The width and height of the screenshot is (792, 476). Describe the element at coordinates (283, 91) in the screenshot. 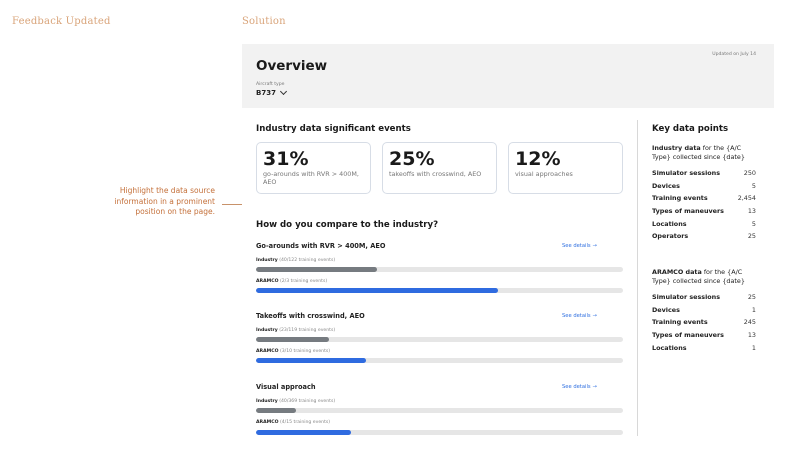

I see `chevron-down-icon` at that location.